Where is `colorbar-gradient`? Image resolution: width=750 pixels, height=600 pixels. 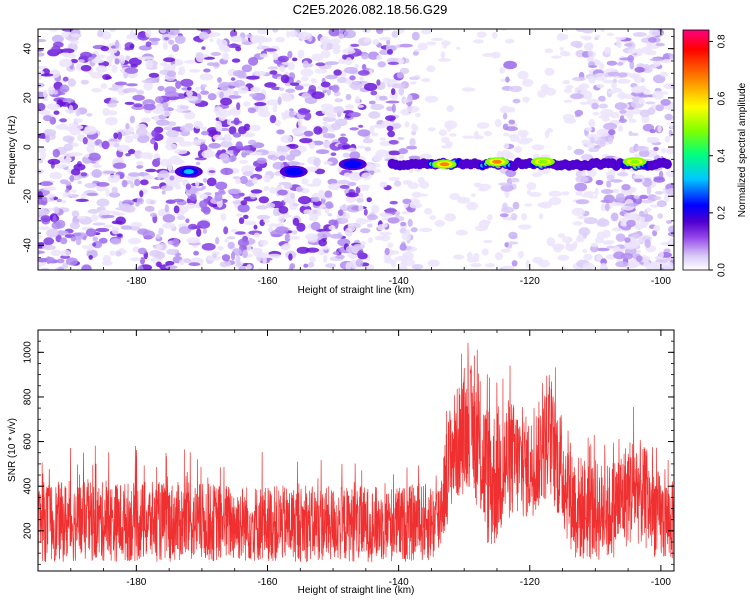 colorbar-gradient is located at coordinates (696, 150).